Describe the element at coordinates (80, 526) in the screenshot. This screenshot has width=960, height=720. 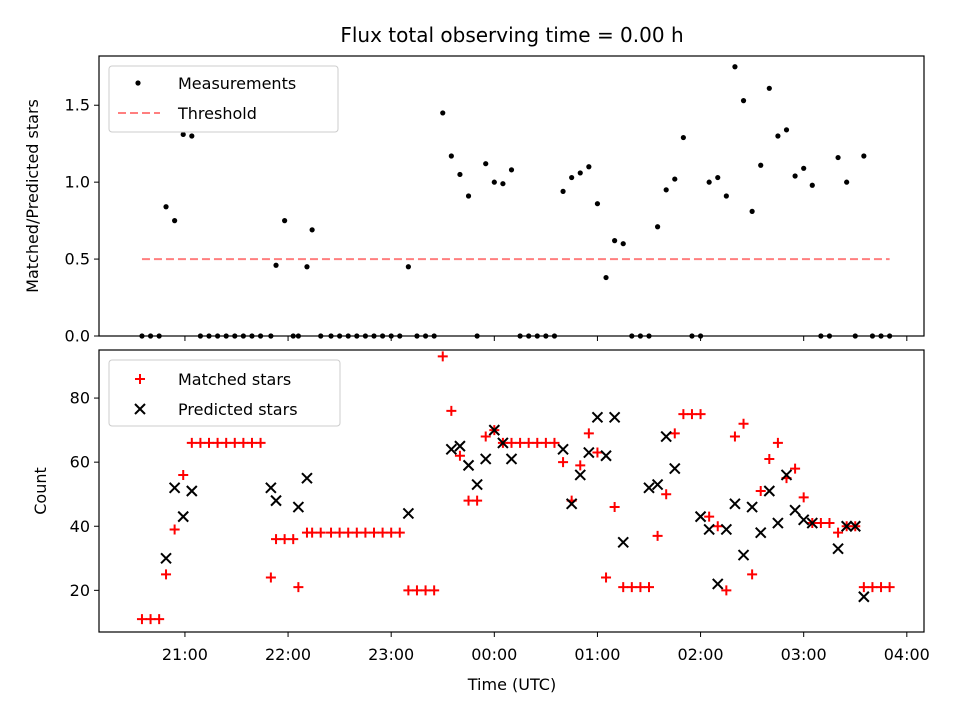
I see `bottom-ytick-label: 40` at that location.